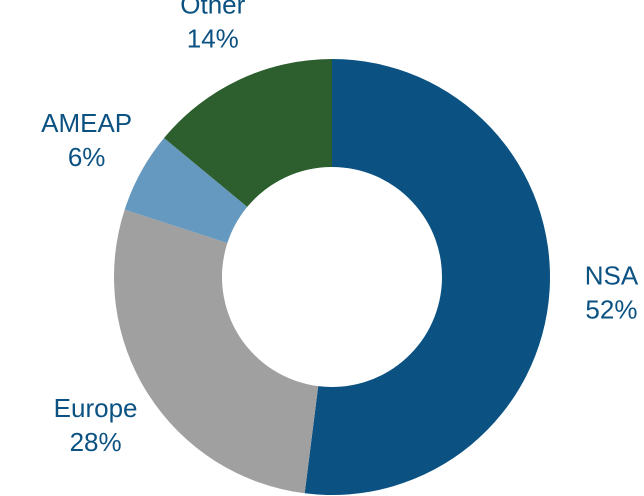  What do you see at coordinates (612, 275) in the screenshot?
I see `slice-label: NSA` at bounding box center [612, 275].